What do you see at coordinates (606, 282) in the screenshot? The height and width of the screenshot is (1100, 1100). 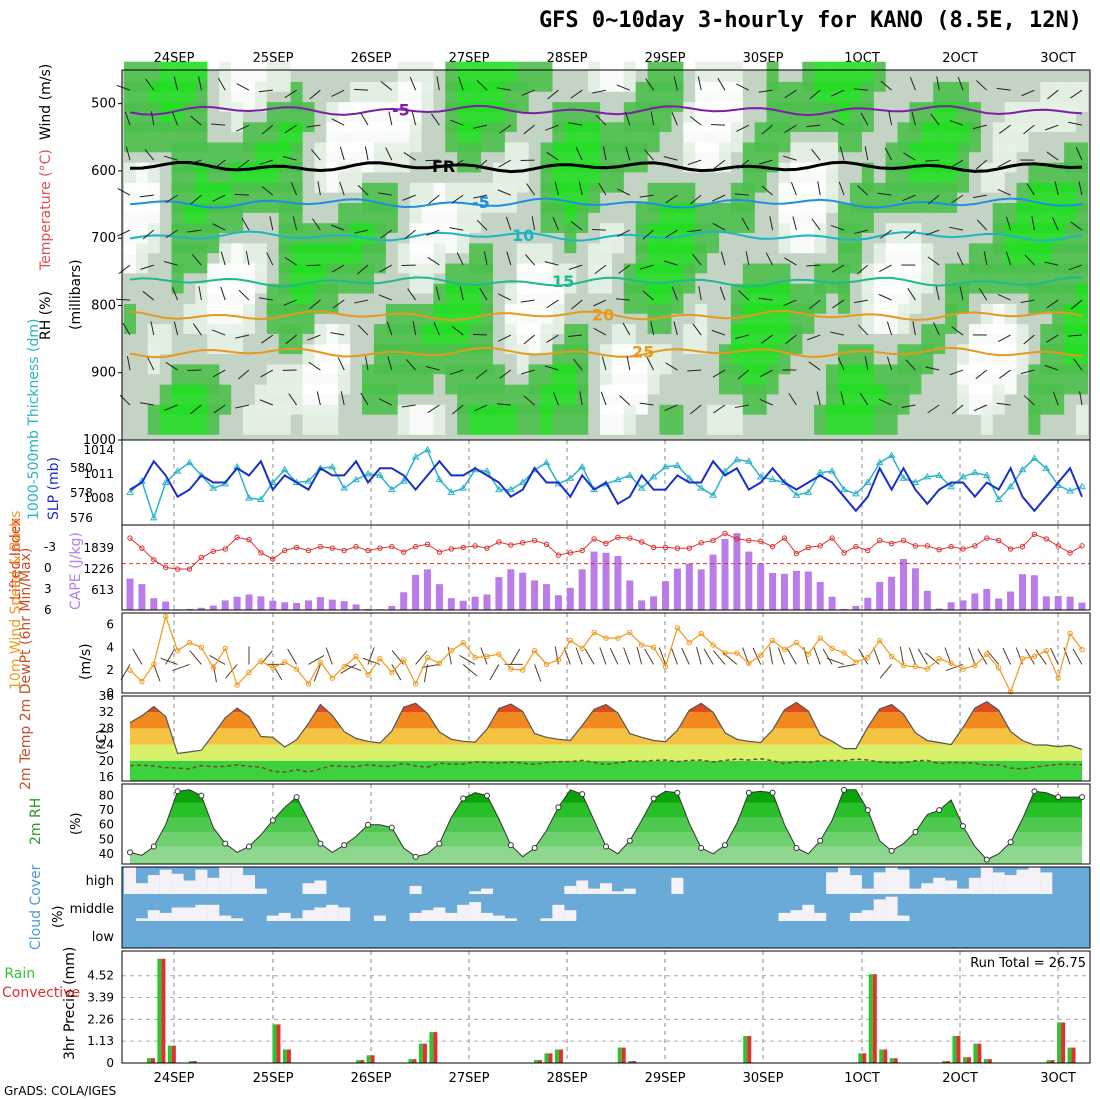 I see `isotherm-line` at bounding box center [606, 282].